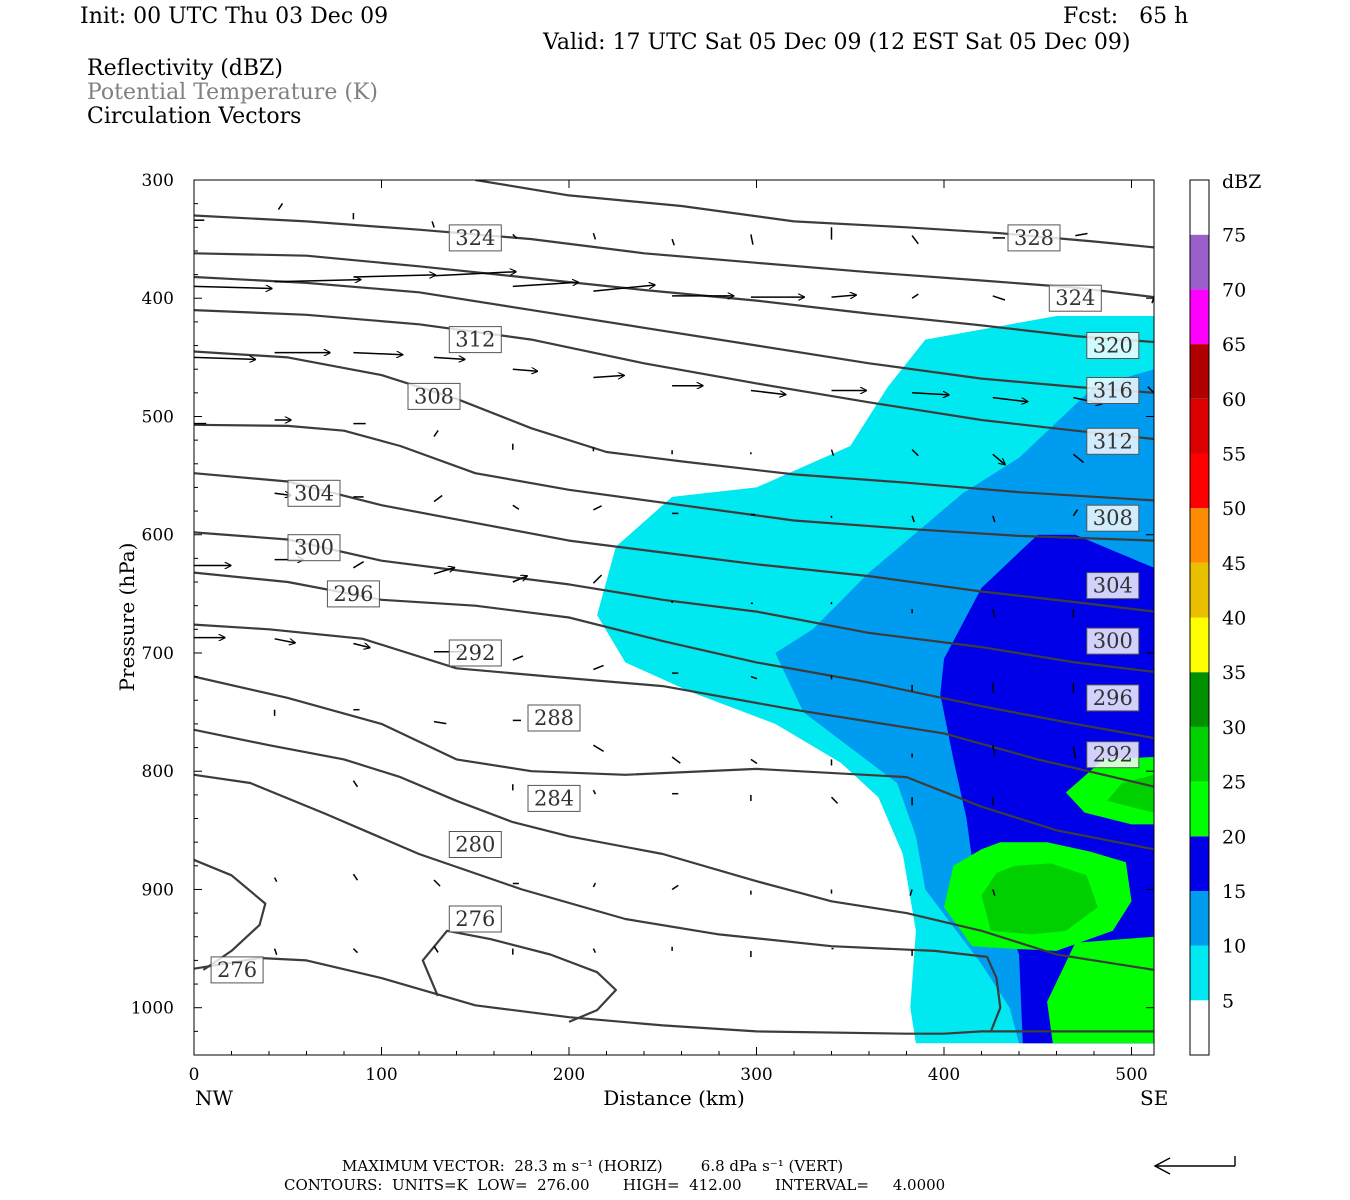 The height and width of the screenshot is (1200, 1350). I want to click on theta-contour-324K, so click(674, 256).